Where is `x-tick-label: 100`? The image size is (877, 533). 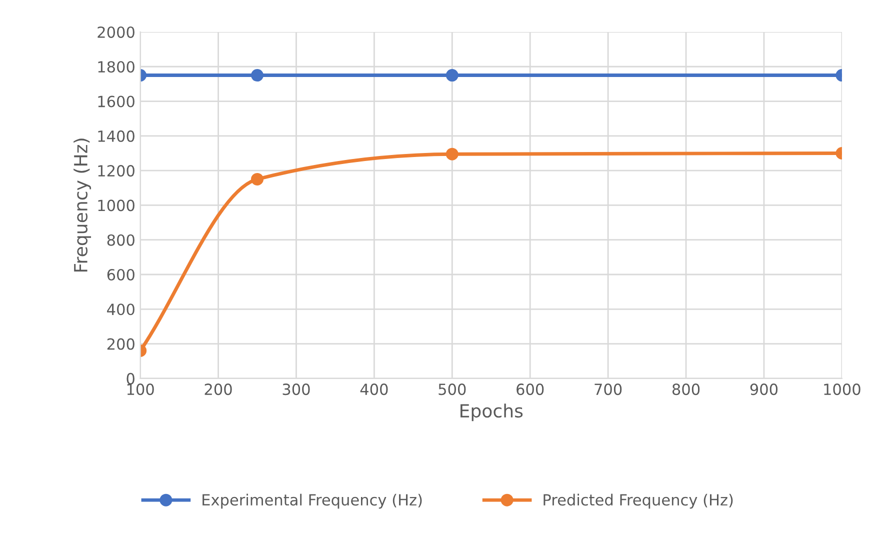
x-tick-label: 100 is located at coordinates (140, 390).